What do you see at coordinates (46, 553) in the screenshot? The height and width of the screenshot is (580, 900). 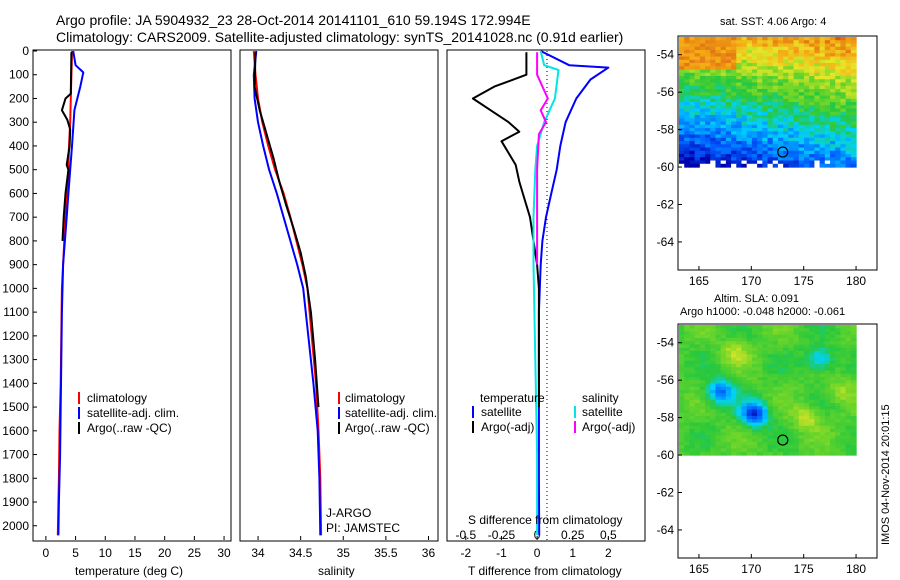 I see `x-tick-label: 0` at bounding box center [46, 553].